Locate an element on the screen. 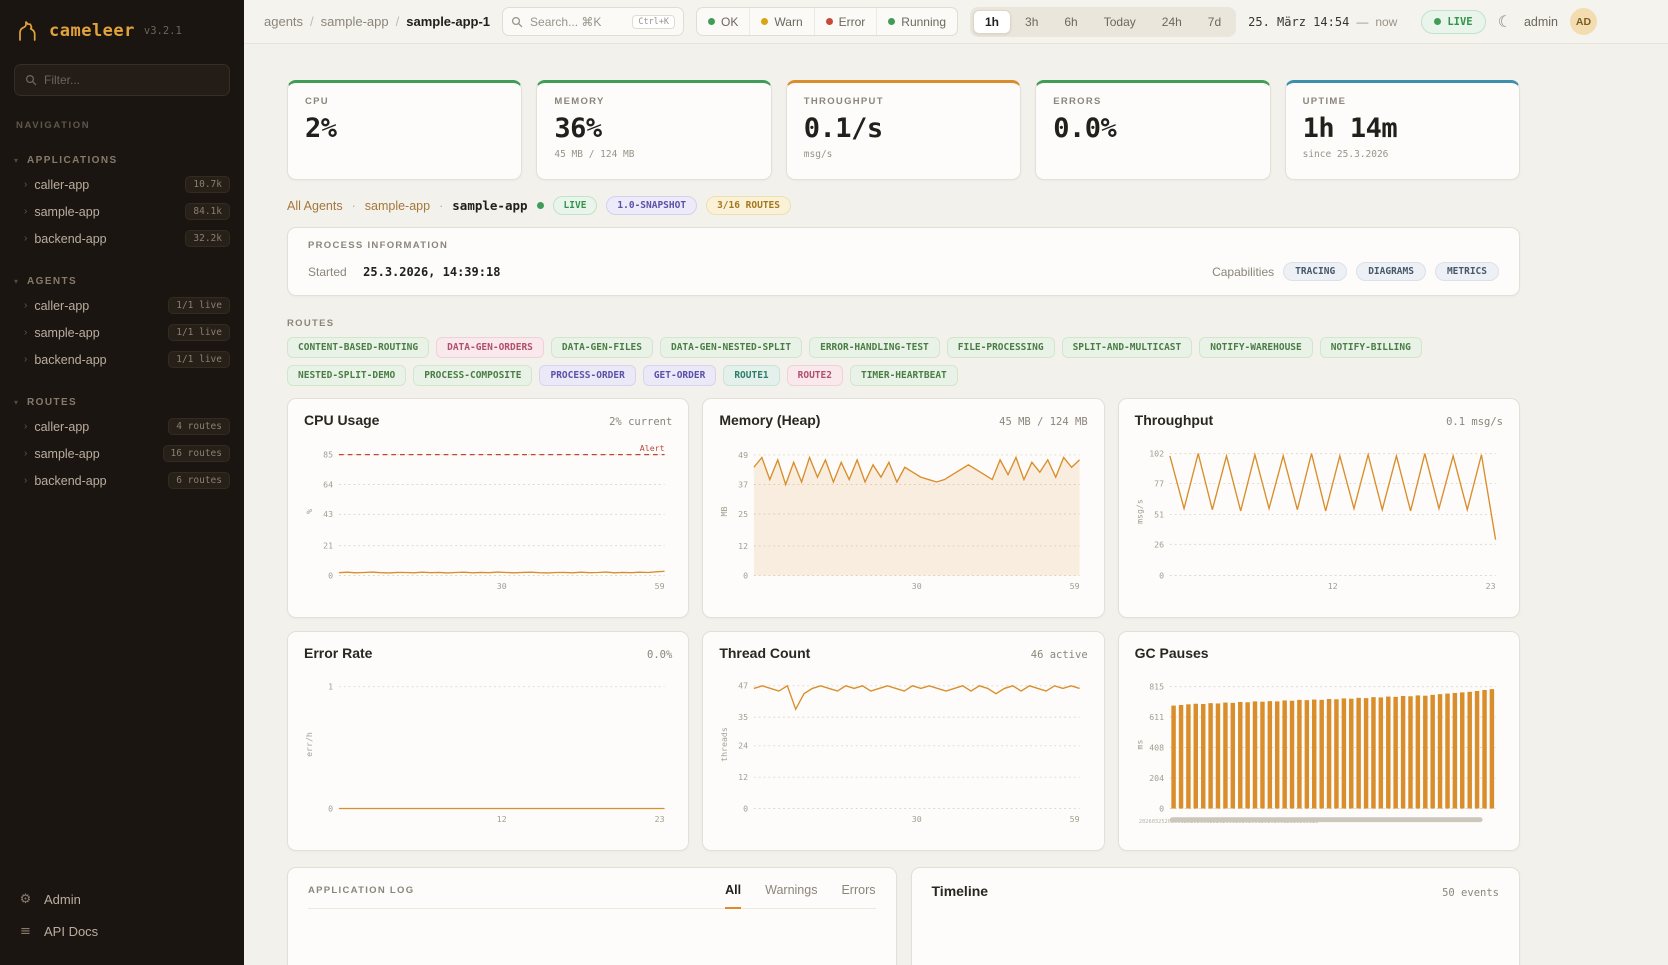 The width and height of the screenshot is (1668, 965). svg-text: 0 is located at coordinates (745, 808).